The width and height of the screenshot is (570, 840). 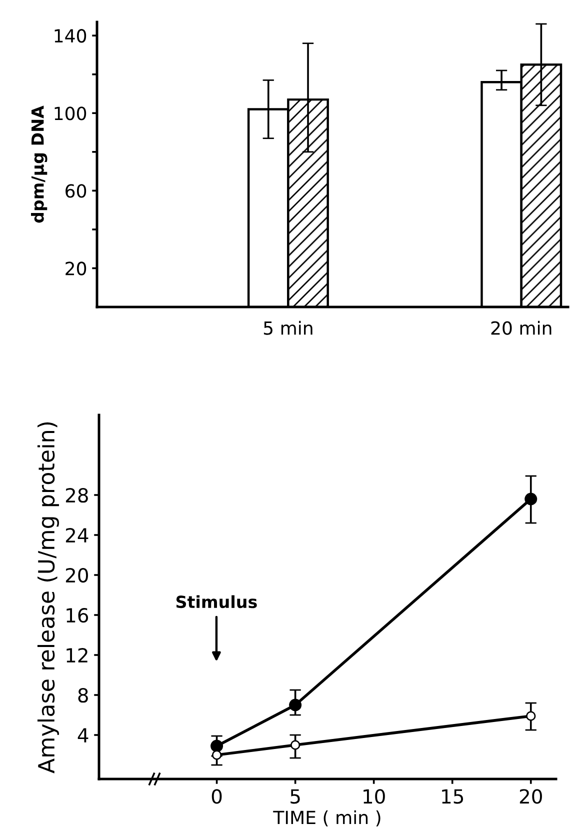 What do you see at coordinates (521, 327) in the screenshot?
I see `x-tick-label: 20 min` at bounding box center [521, 327].